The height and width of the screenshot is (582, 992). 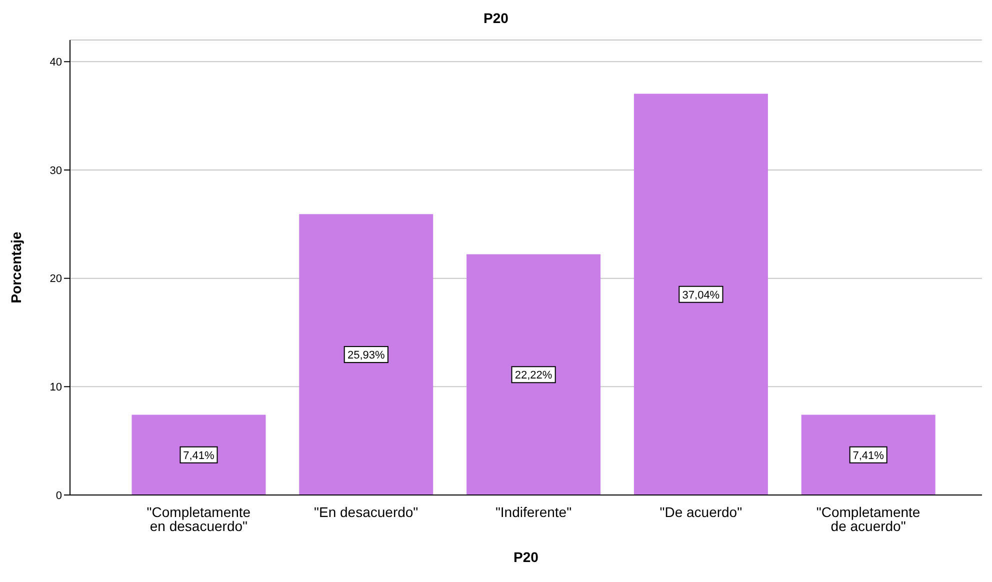 What do you see at coordinates (16, 267) in the screenshot?
I see `y-axis-title: Porcentaje` at bounding box center [16, 267].